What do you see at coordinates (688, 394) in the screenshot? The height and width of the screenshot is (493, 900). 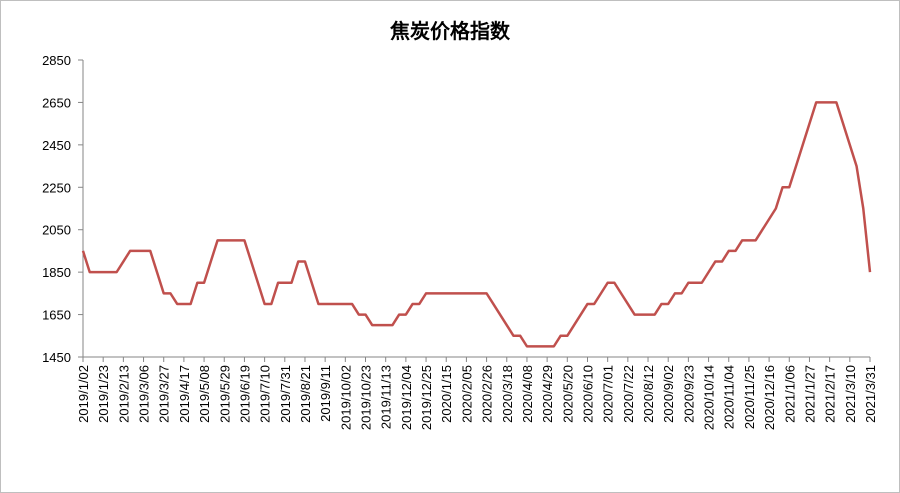 I see `x-tick-label: 2020/9/23` at bounding box center [688, 394].